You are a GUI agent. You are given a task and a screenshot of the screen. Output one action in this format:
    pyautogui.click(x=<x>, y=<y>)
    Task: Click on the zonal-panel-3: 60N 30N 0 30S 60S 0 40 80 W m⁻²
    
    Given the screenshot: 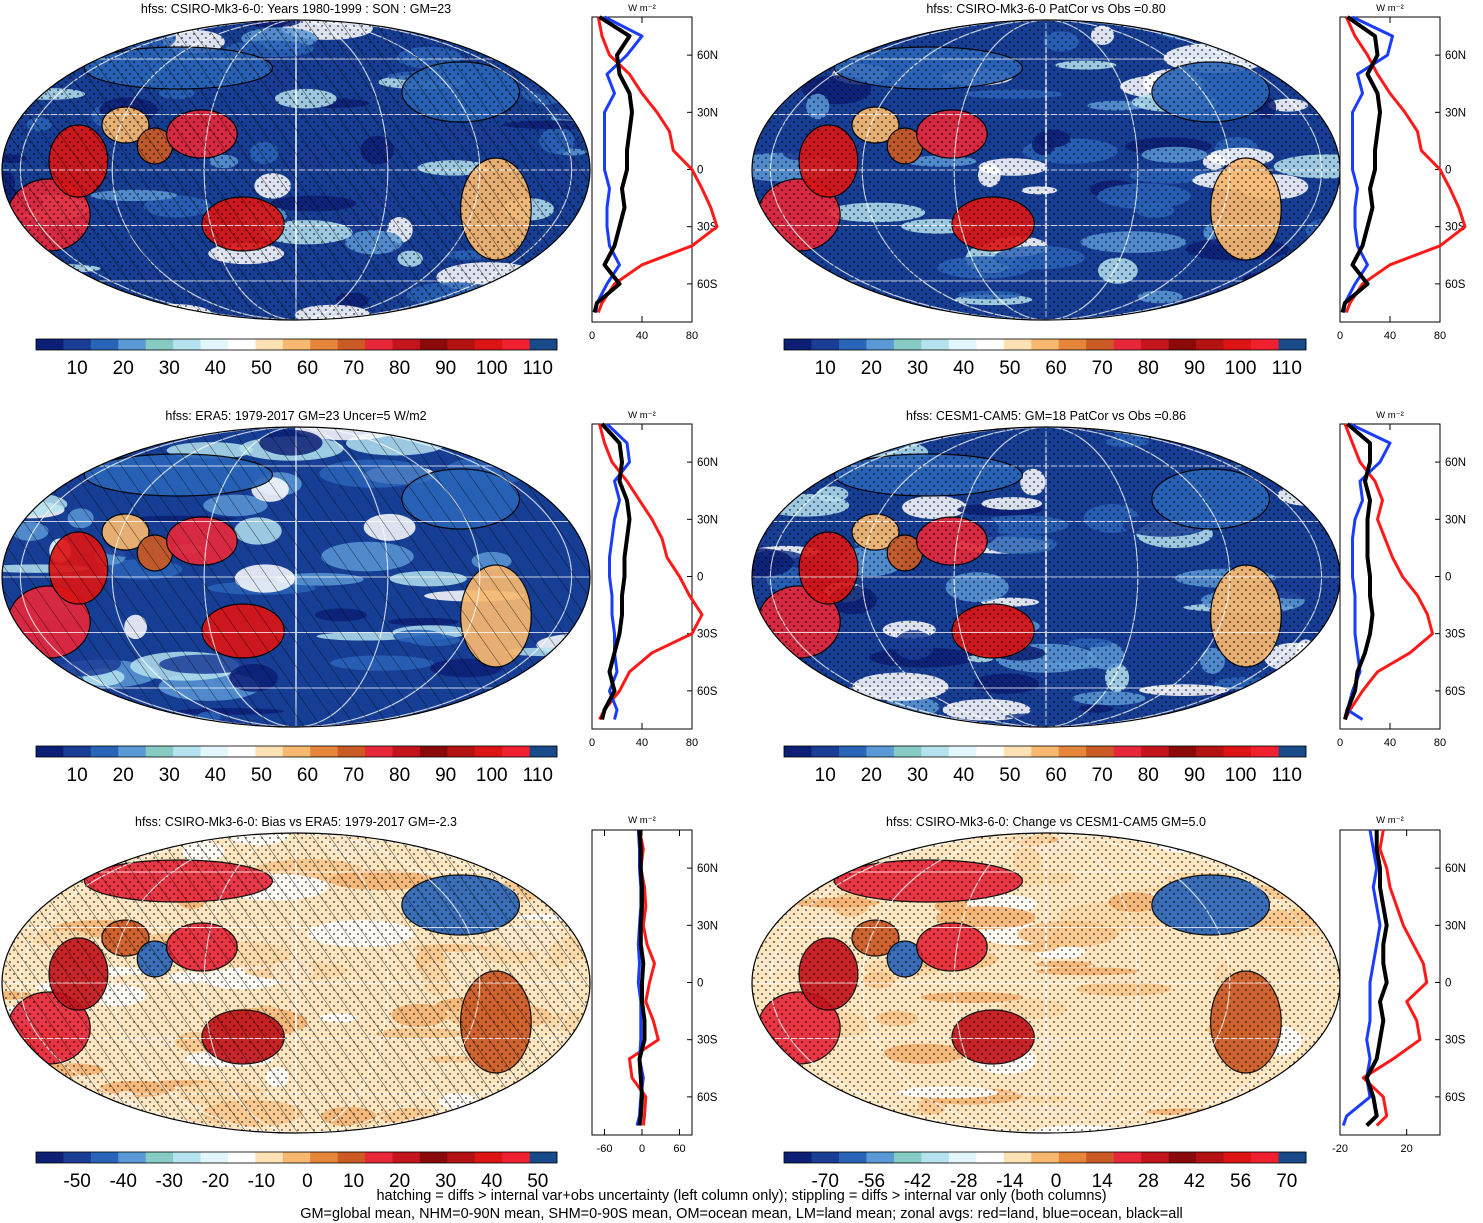 What is the action you would take?
    pyautogui.click(x=653, y=579)
    